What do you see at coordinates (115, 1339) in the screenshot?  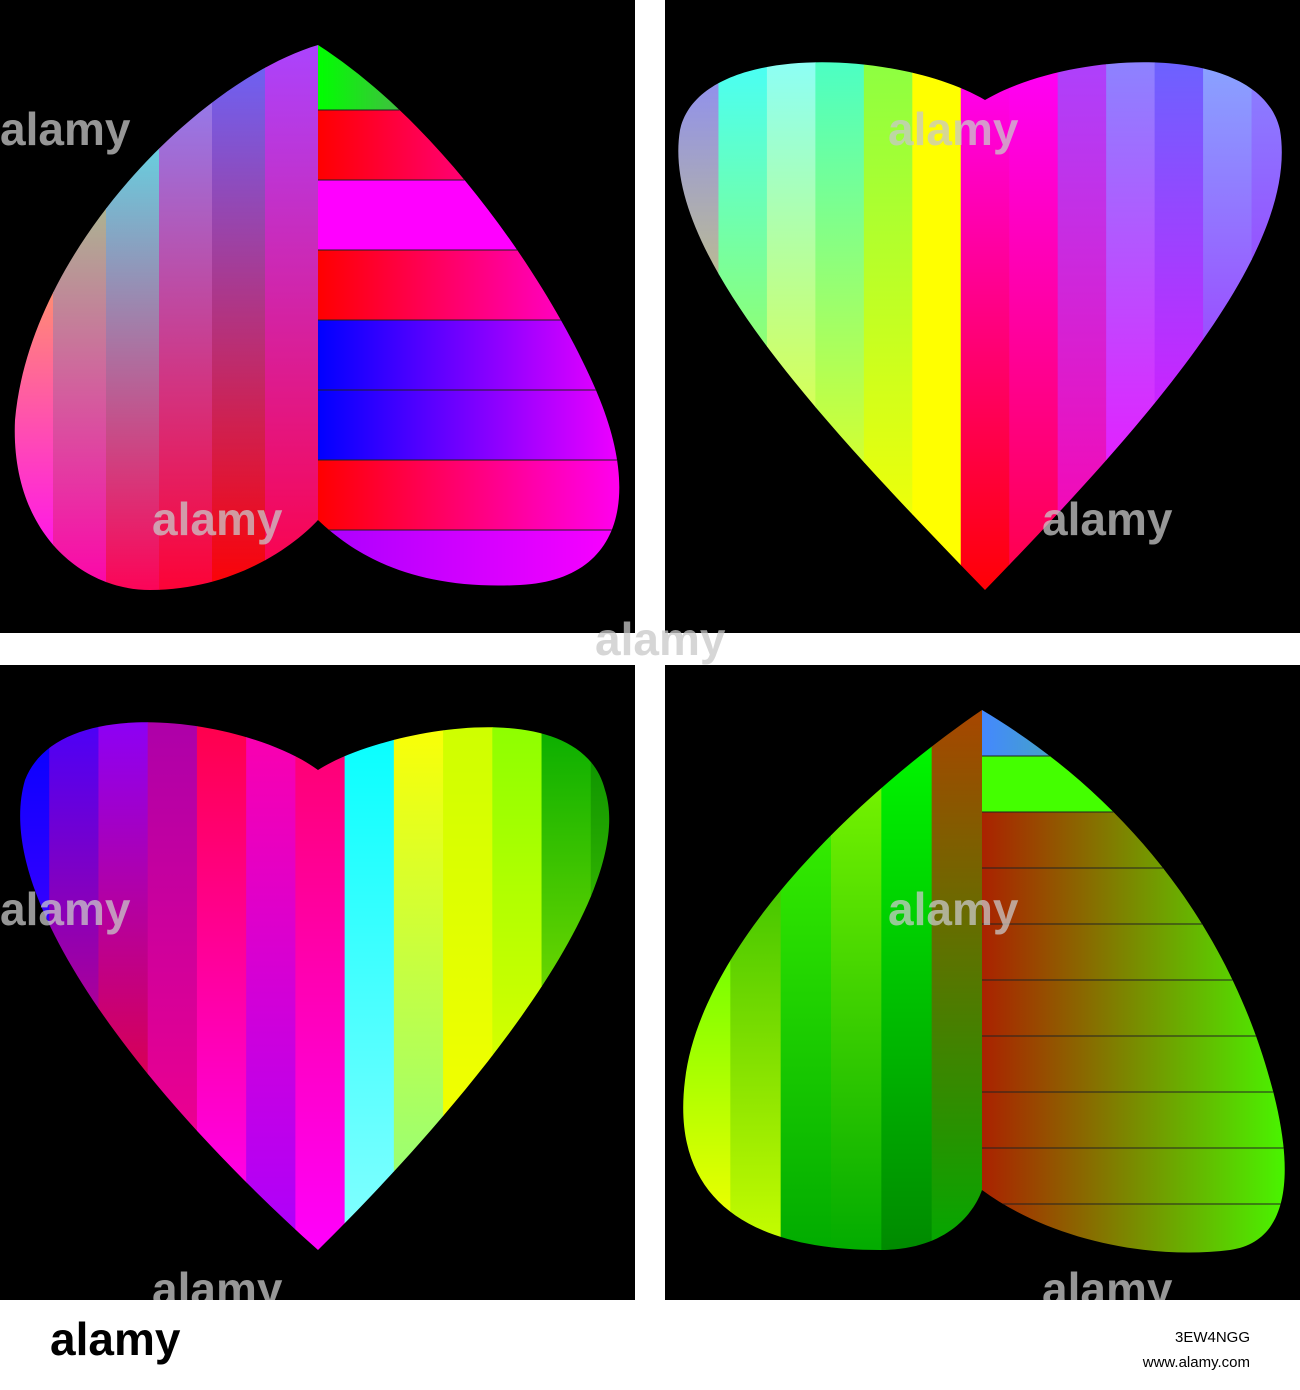 I see `logo: alamy` at bounding box center [115, 1339].